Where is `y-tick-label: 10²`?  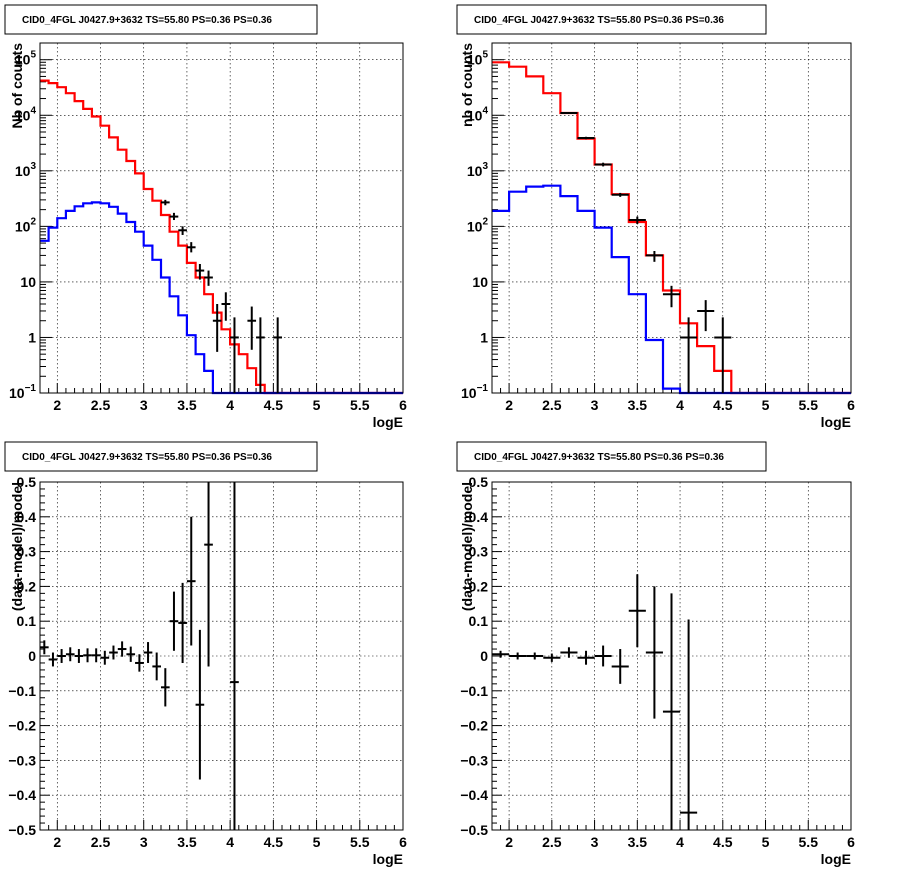
y-tick-label: 10² is located at coordinates (26, 225).